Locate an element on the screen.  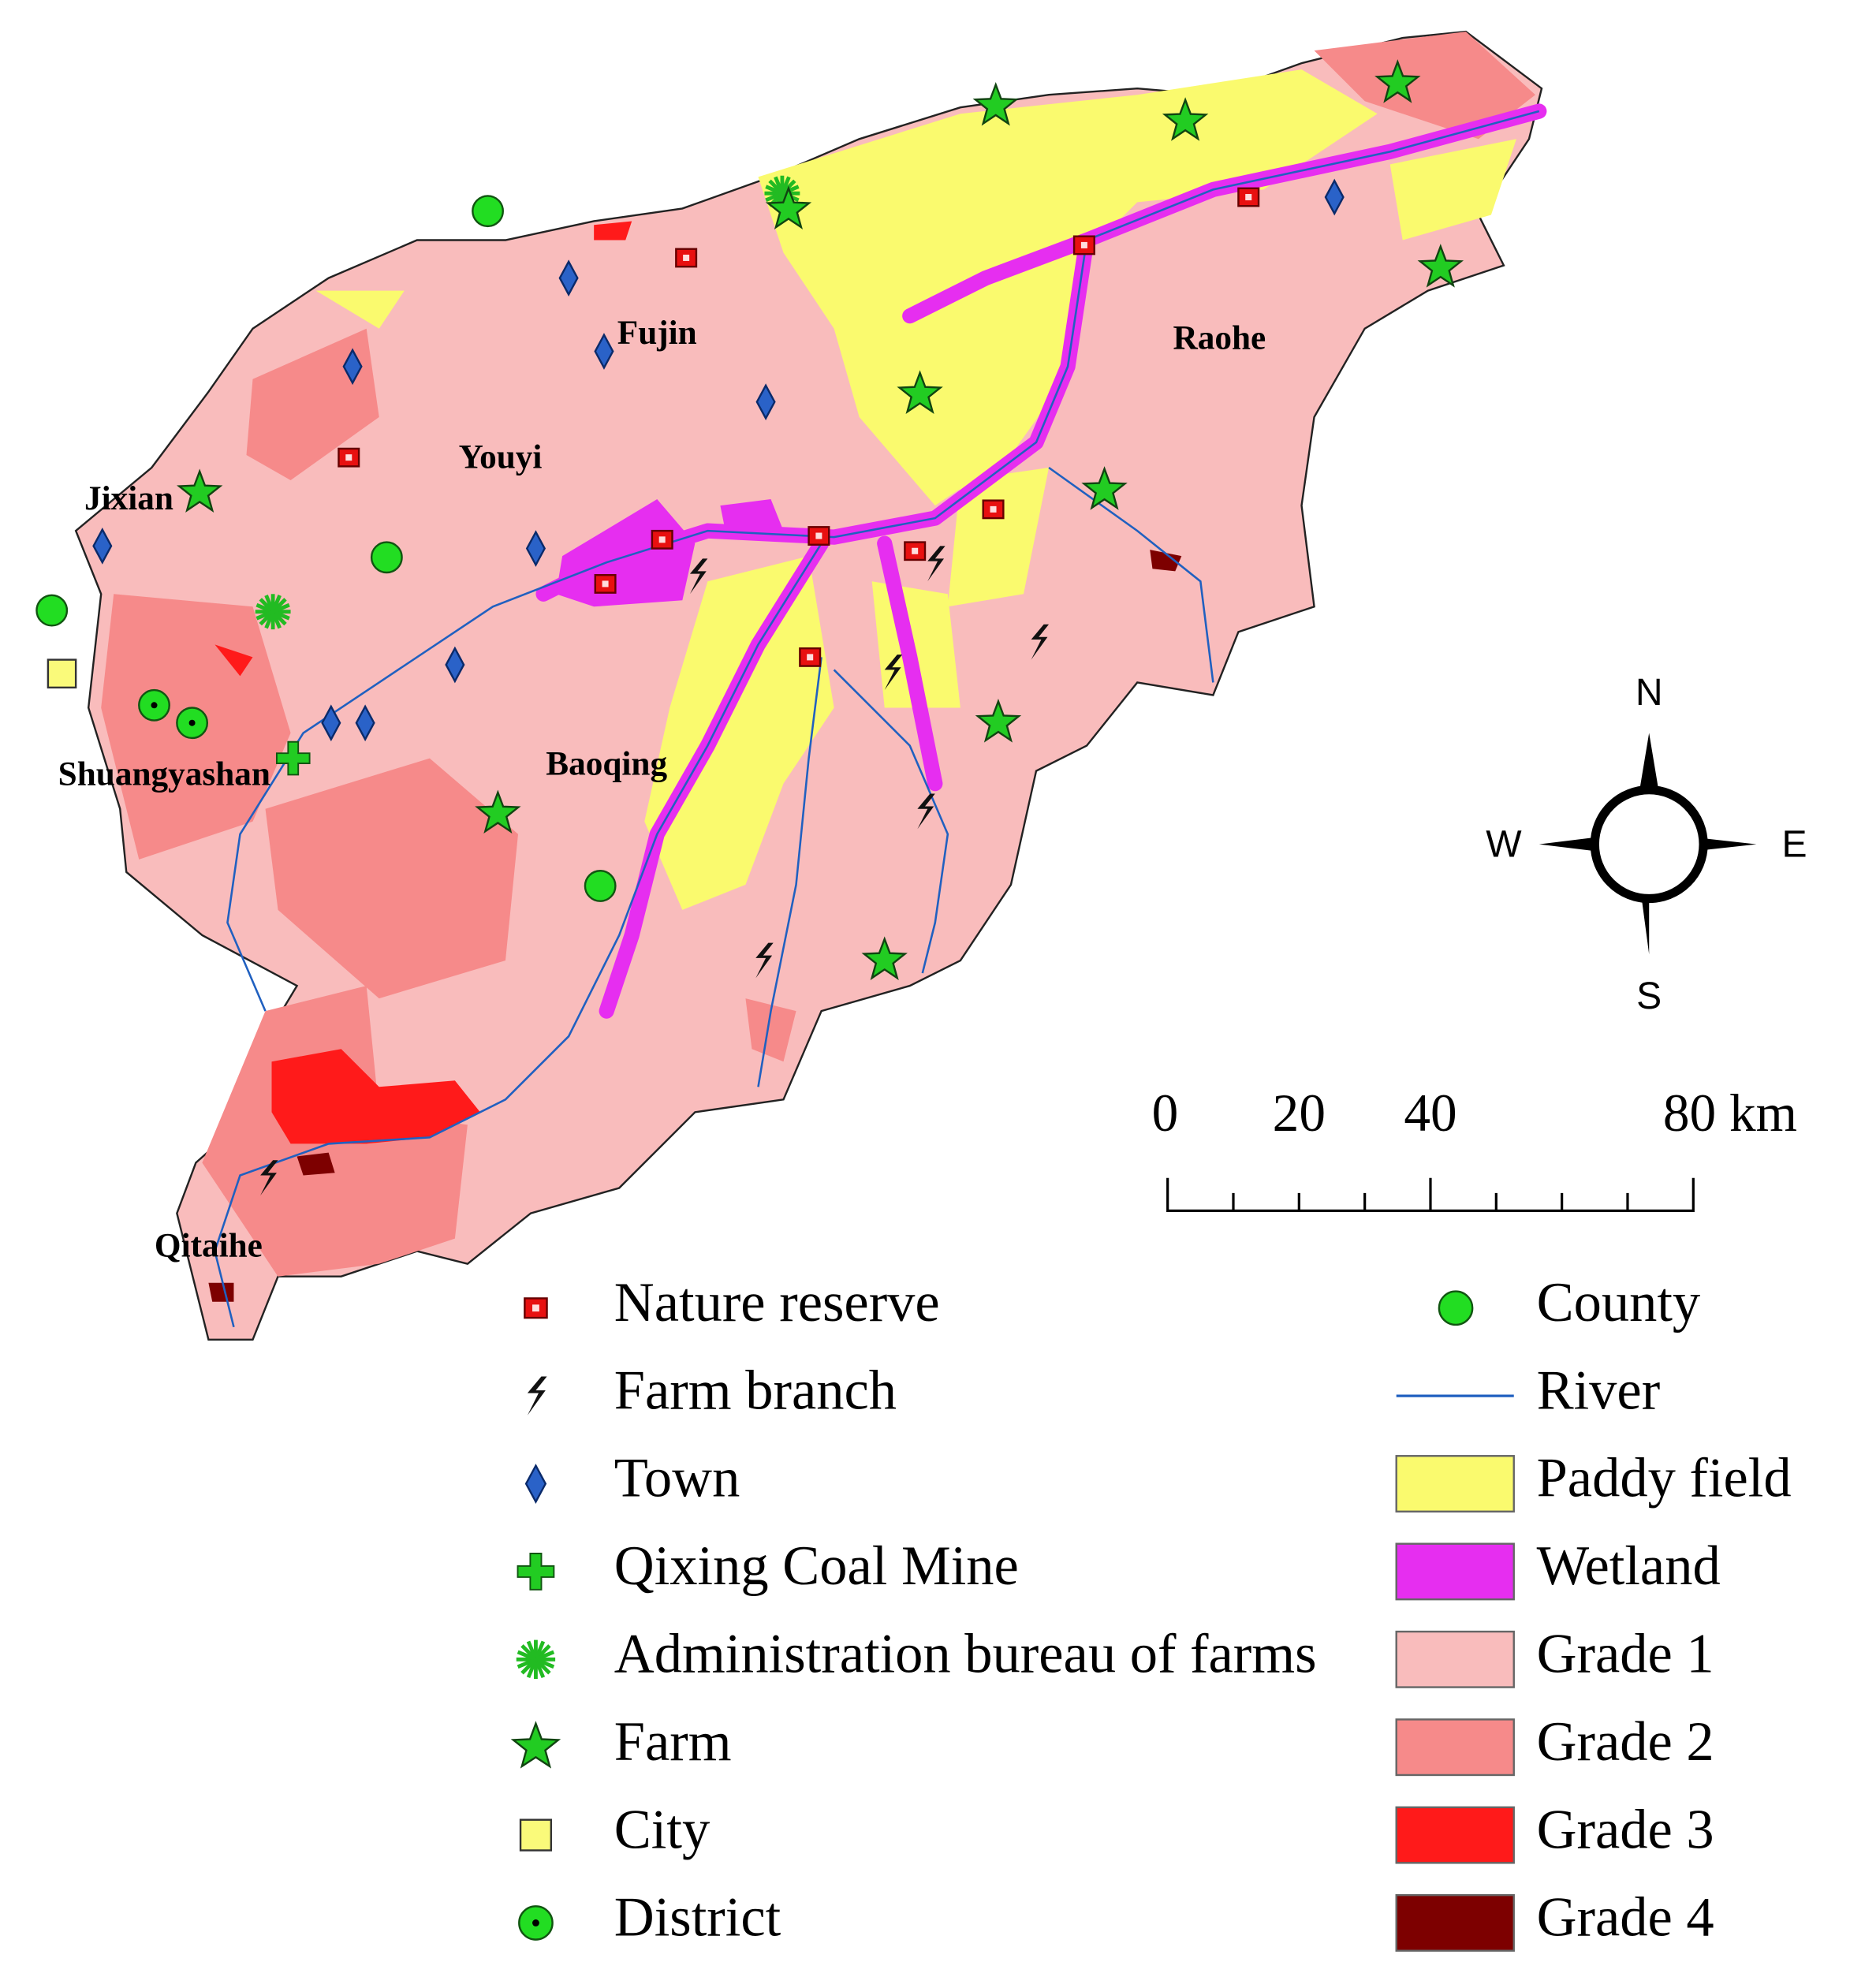
place-label: Baoqing is located at coordinates (606, 764).